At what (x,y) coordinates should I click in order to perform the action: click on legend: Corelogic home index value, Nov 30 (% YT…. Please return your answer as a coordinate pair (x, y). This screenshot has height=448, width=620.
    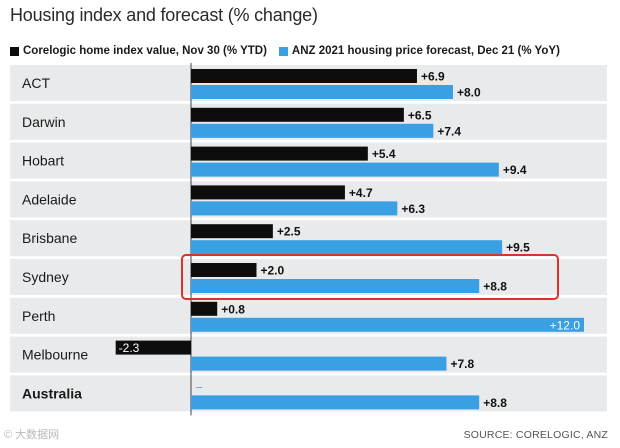
    Looking at the image, I should click on (291, 51).